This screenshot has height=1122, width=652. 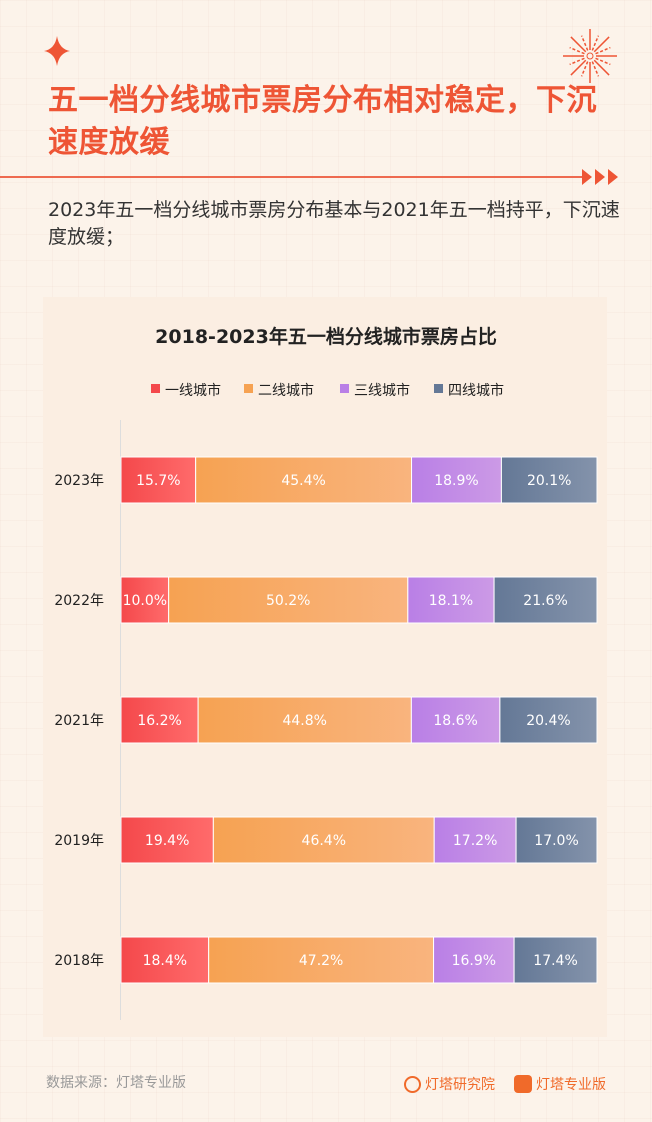 What do you see at coordinates (193, 390) in the screenshot?
I see `legend-label: 一线城市` at bounding box center [193, 390].